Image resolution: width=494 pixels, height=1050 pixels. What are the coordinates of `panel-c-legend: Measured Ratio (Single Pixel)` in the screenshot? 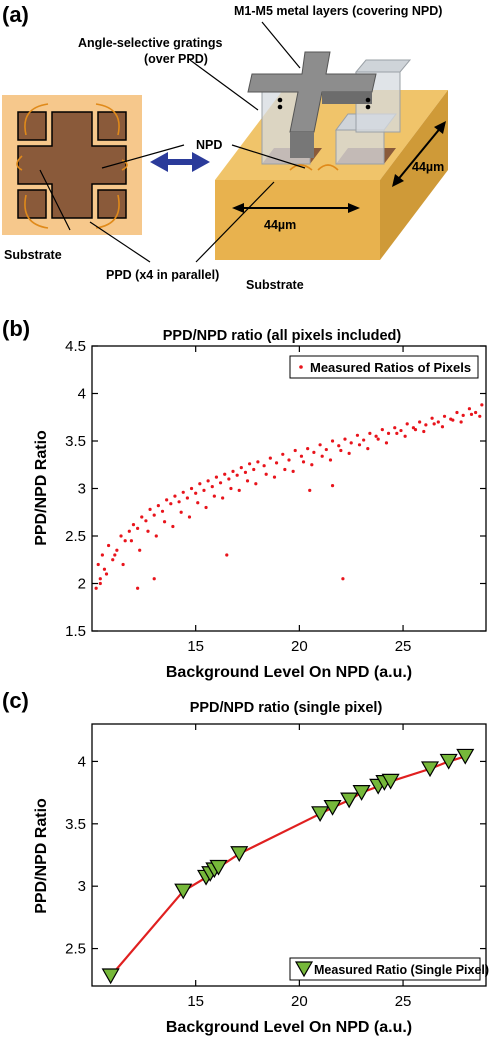 It's located at (389, 969).